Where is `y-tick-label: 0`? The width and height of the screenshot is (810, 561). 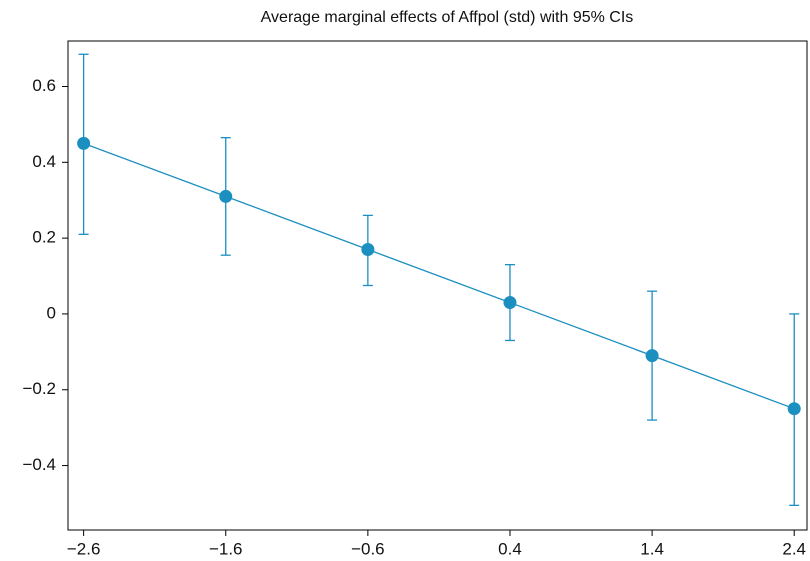 y-tick-label: 0 is located at coordinates (51, 312).